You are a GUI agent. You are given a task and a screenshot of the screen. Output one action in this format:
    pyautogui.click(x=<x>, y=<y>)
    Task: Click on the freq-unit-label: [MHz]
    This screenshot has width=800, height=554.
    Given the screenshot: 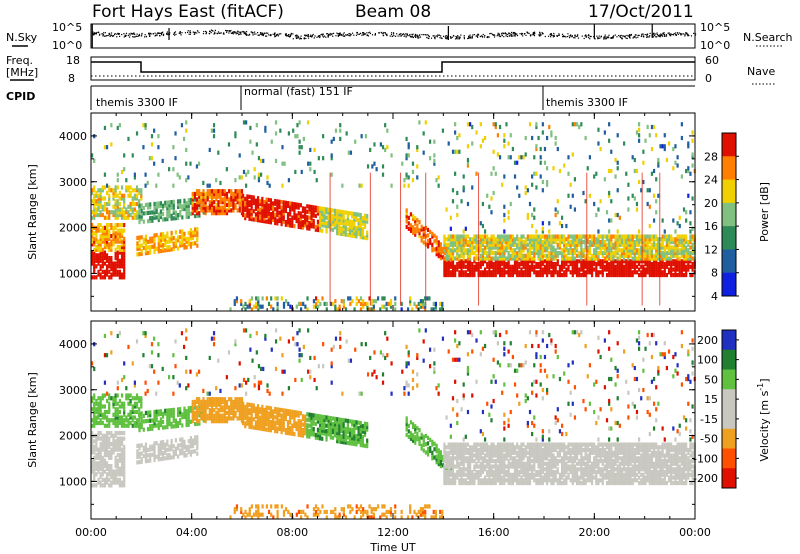 What is the action you would take?
    pyautogui.click(x=22, y=72)
    